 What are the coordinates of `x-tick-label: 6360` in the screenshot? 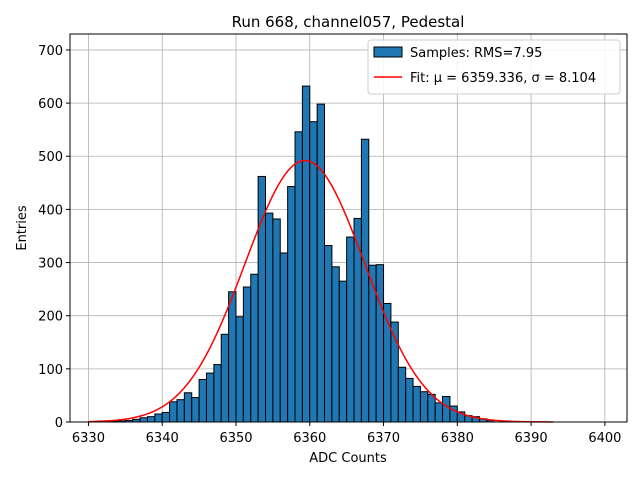 It's located at (309, 438).